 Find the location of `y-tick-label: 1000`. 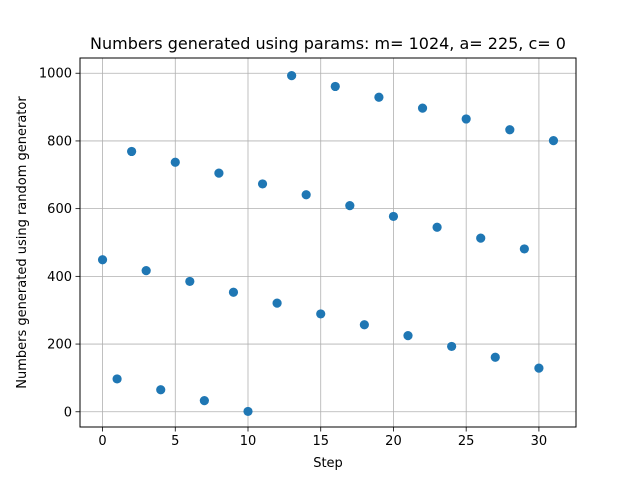

y-tick-label: 1000 is located at coordinates (55, 74).